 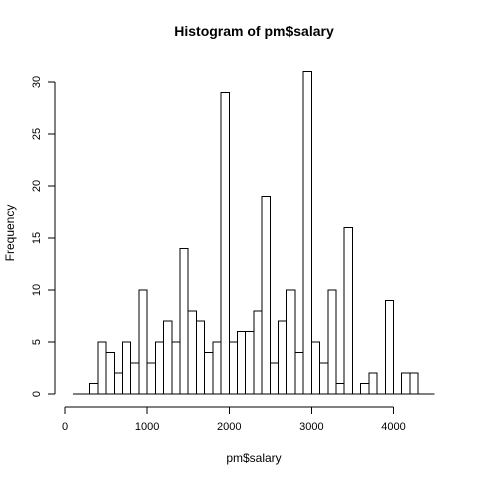 What do you see at coordinates (37, 342) in the screenshot?
I see `y-tick-label: 5` at bounding box center [37, 342].